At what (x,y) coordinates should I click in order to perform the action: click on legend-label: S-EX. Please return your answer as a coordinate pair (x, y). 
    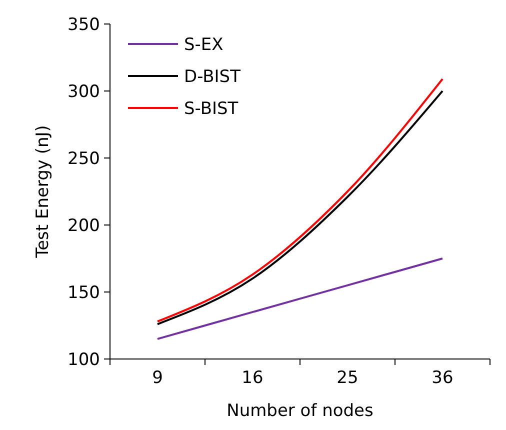
    Looking at the image, I should click on (204, 44).